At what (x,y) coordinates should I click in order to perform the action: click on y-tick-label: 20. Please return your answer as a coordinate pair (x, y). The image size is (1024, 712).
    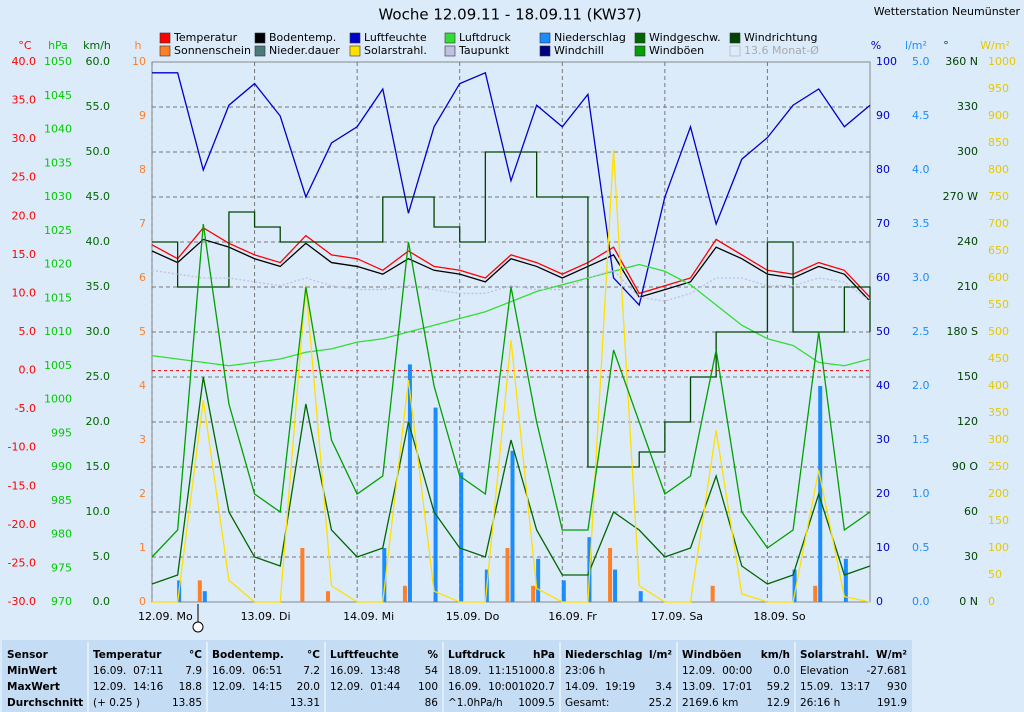
    Looking at the image, I should click on (883, 493).